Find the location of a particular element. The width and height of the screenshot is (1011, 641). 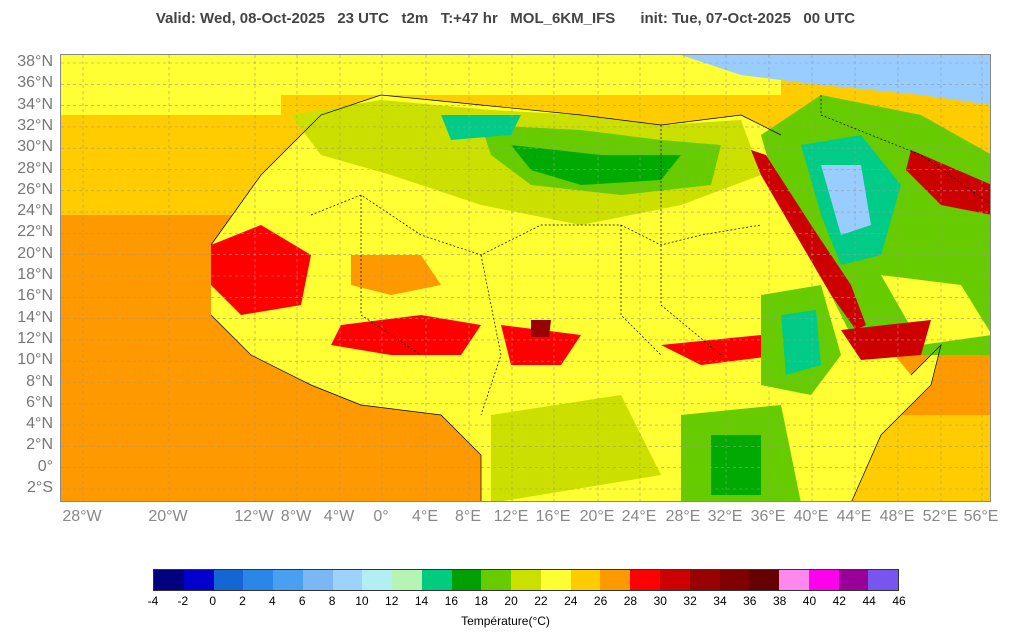

legend-tick-label: 36 is located at coordinates (750, 601).